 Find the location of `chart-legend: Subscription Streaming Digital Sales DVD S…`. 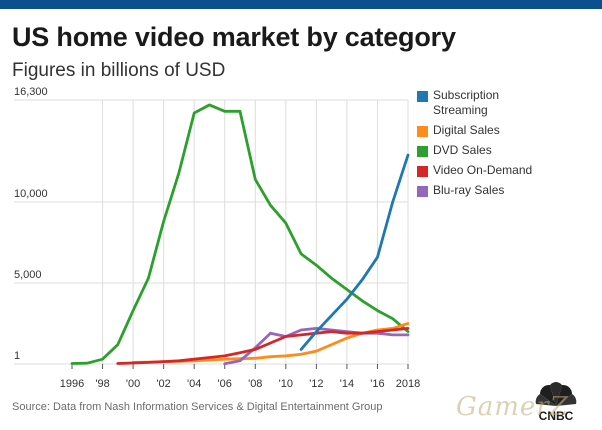

chart-legend: Subscription Streaming Digital Sales DVD S… is located at coordinates (507, 145).